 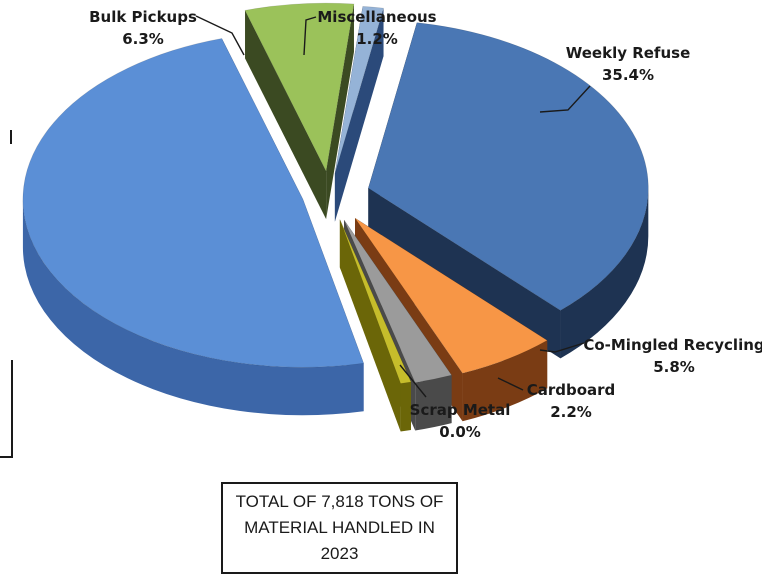 I want to click on label-bulk-pickups: Bulk Pickups 6.3%, so click(x=143, y=28).